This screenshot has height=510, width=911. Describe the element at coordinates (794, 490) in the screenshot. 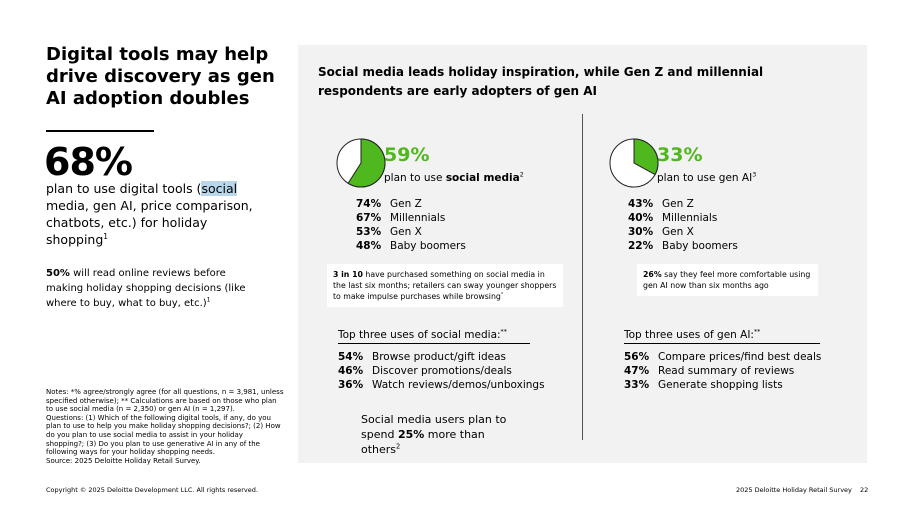

I see `report: 2025 Deloitte Holiday Retail Survey` at that location.